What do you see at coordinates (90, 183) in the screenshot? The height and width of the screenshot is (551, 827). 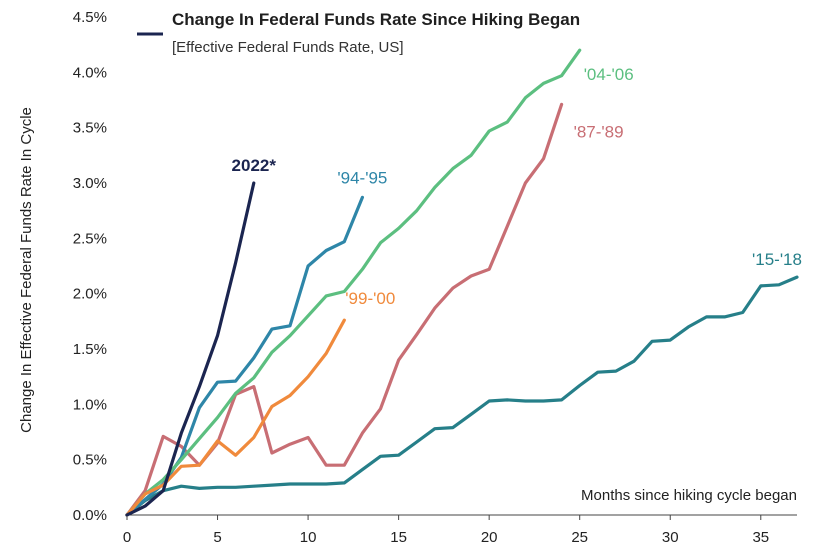 I see `y-tick-label: 3.0%` at bounding box center [90, 183].